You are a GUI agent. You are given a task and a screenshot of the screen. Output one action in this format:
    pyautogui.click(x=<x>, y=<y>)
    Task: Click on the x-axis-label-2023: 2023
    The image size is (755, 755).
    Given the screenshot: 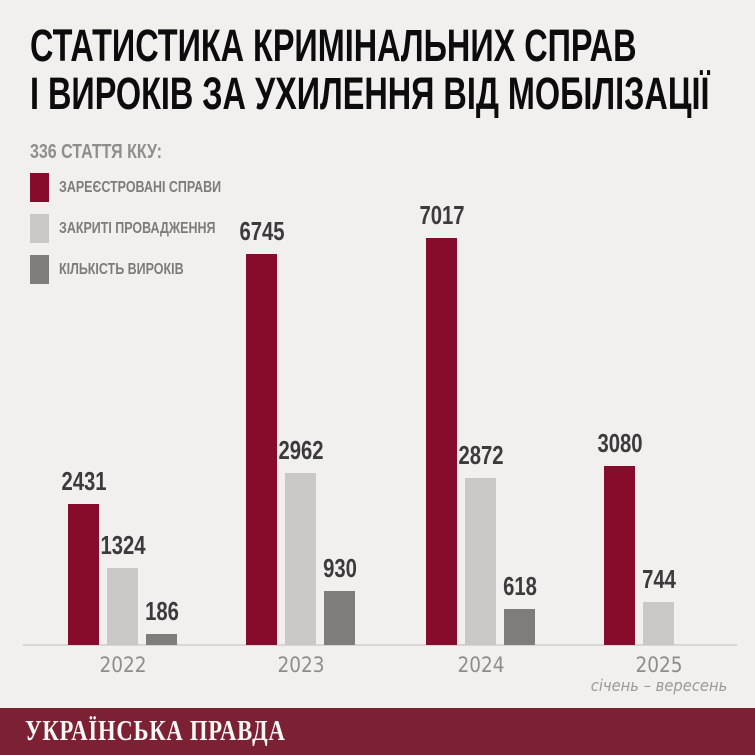 What is the action you would take?
    pyautogui.click(x=300, y=665)
    